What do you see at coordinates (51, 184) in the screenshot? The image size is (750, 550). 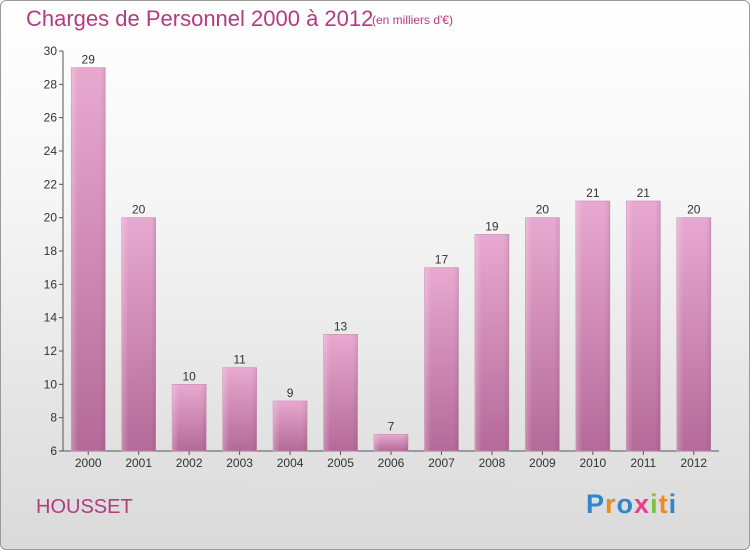 I see `y-tick-label: 22` at bounding box center [51, 184].